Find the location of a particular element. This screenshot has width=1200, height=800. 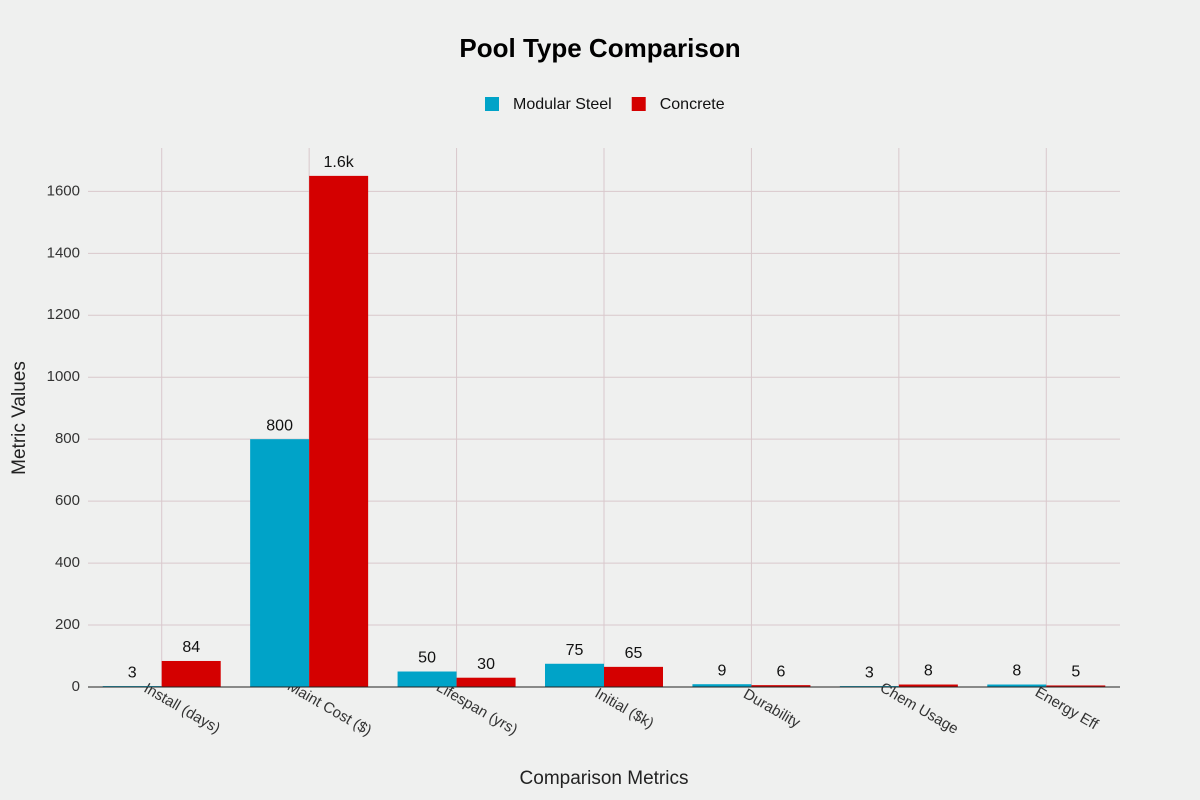

data-label: 1.6k is located at coordinates (339, 162).